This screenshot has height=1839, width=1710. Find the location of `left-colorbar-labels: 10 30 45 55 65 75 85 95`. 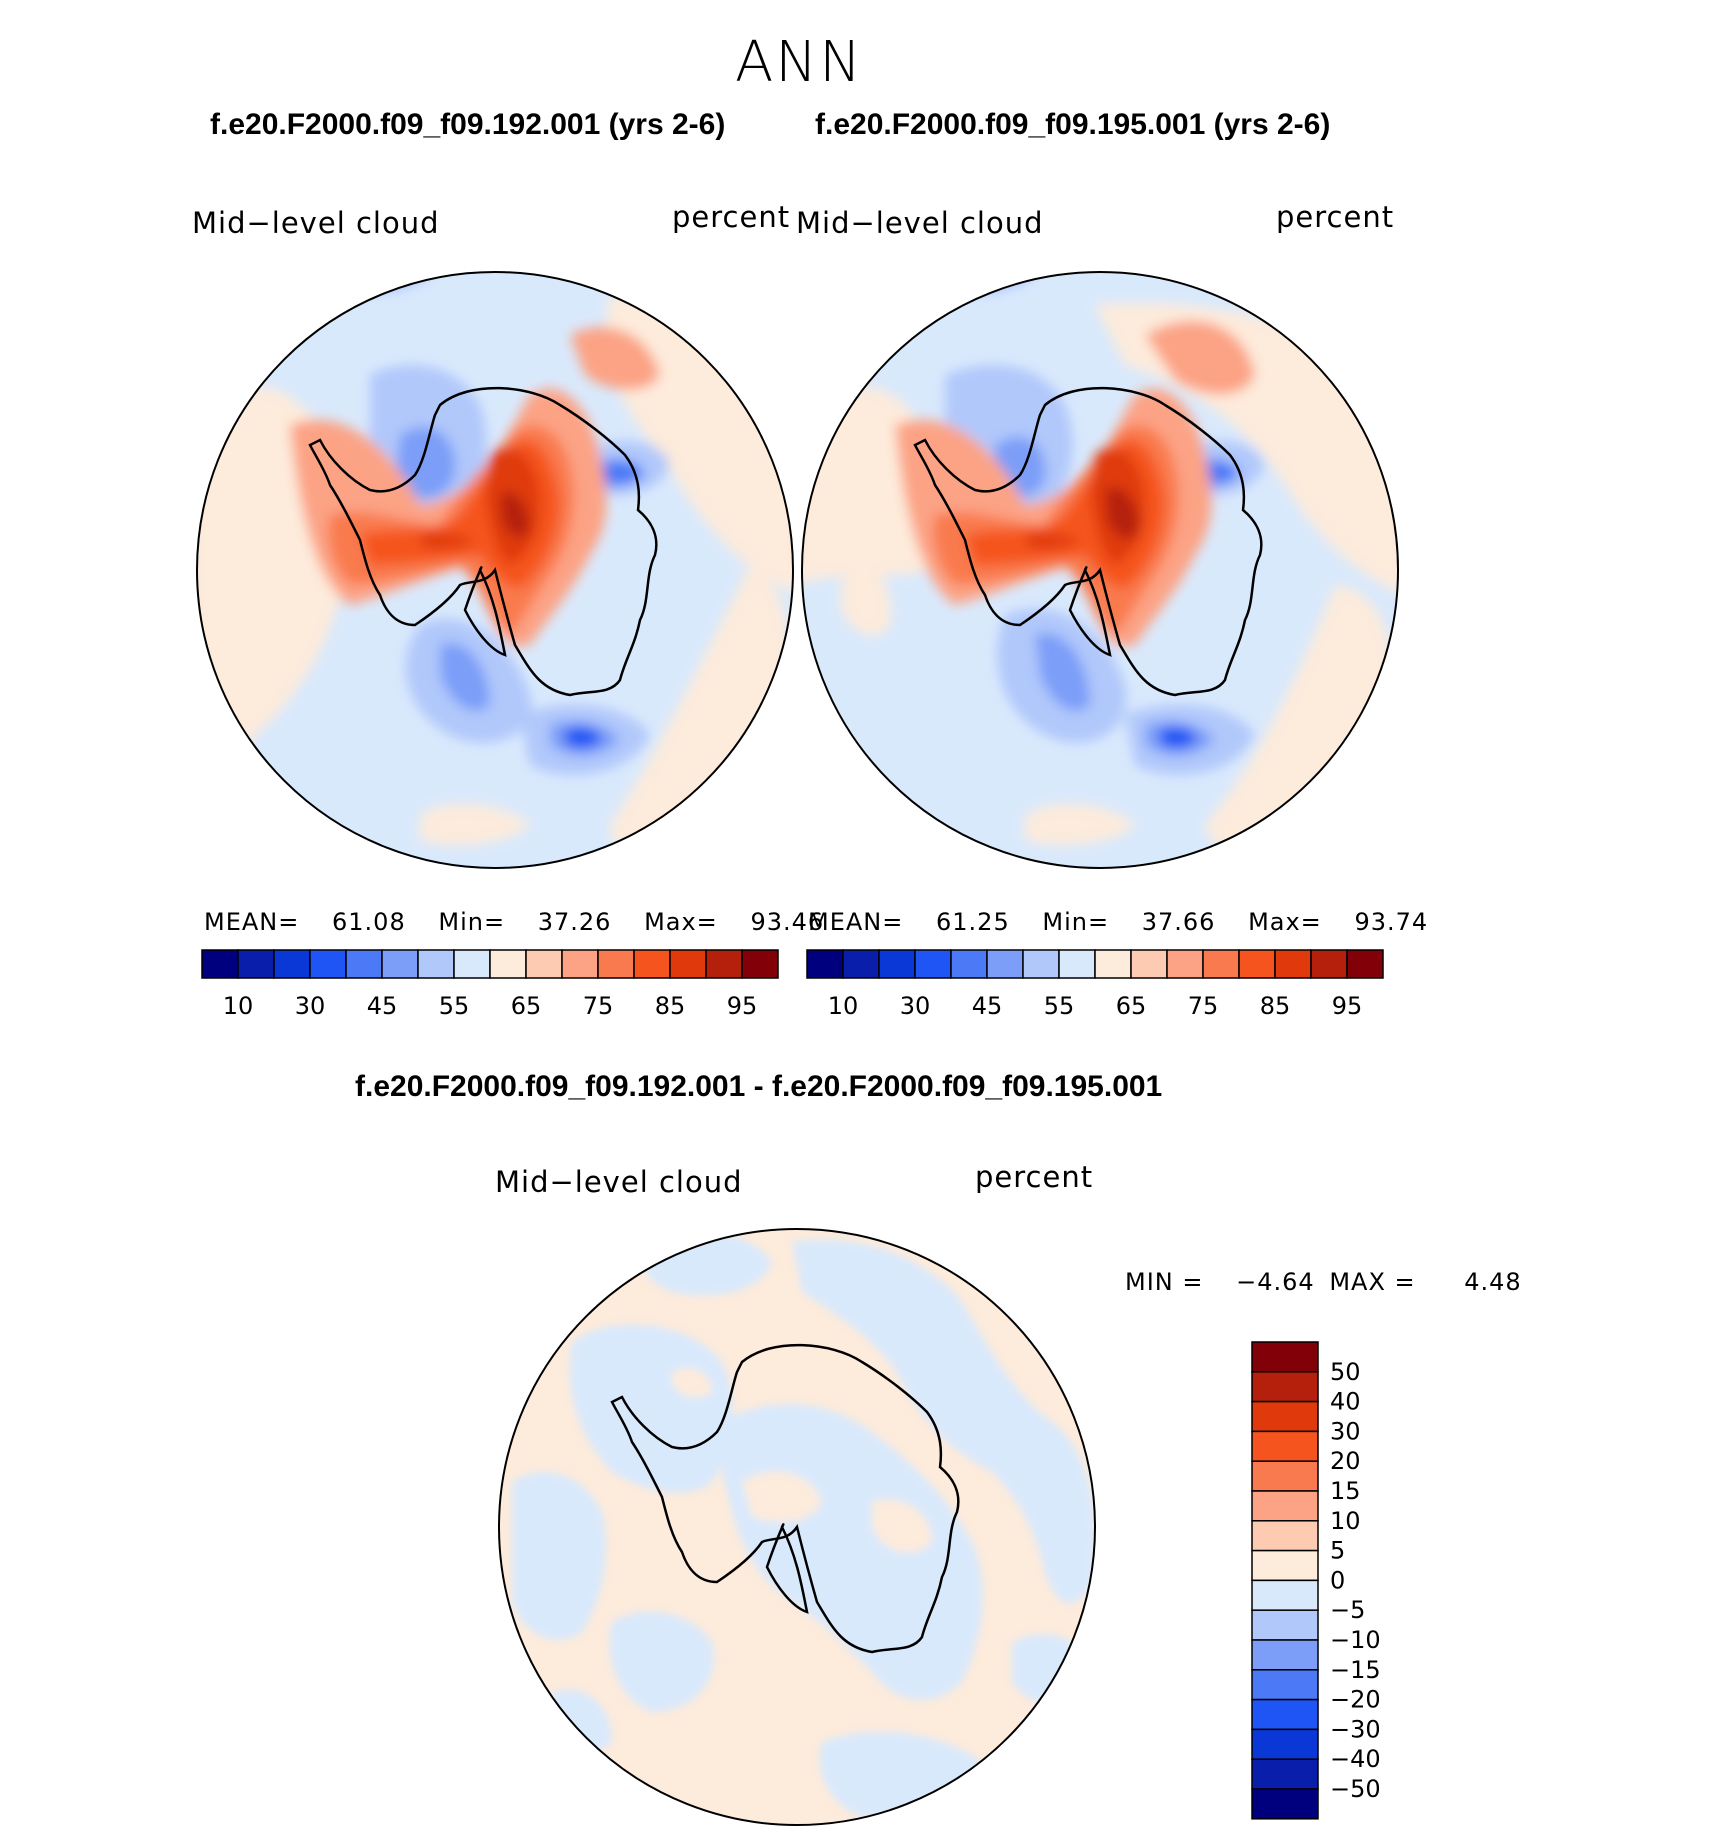

left-colorbar-labels: 10 30 45 55 65 75 85 95 is located at coordinates (490, 1006).